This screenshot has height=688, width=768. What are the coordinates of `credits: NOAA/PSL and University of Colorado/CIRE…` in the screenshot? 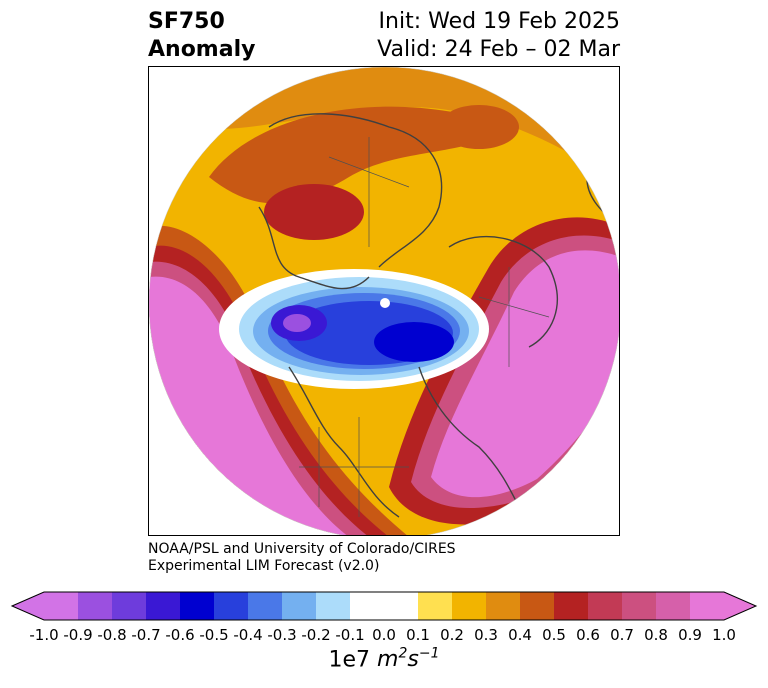 It's located at (302, 558).